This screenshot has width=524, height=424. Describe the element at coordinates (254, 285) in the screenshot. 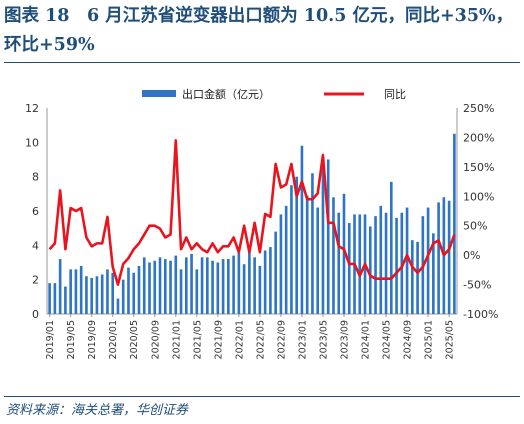

I see `bar-2022/04` at that location.